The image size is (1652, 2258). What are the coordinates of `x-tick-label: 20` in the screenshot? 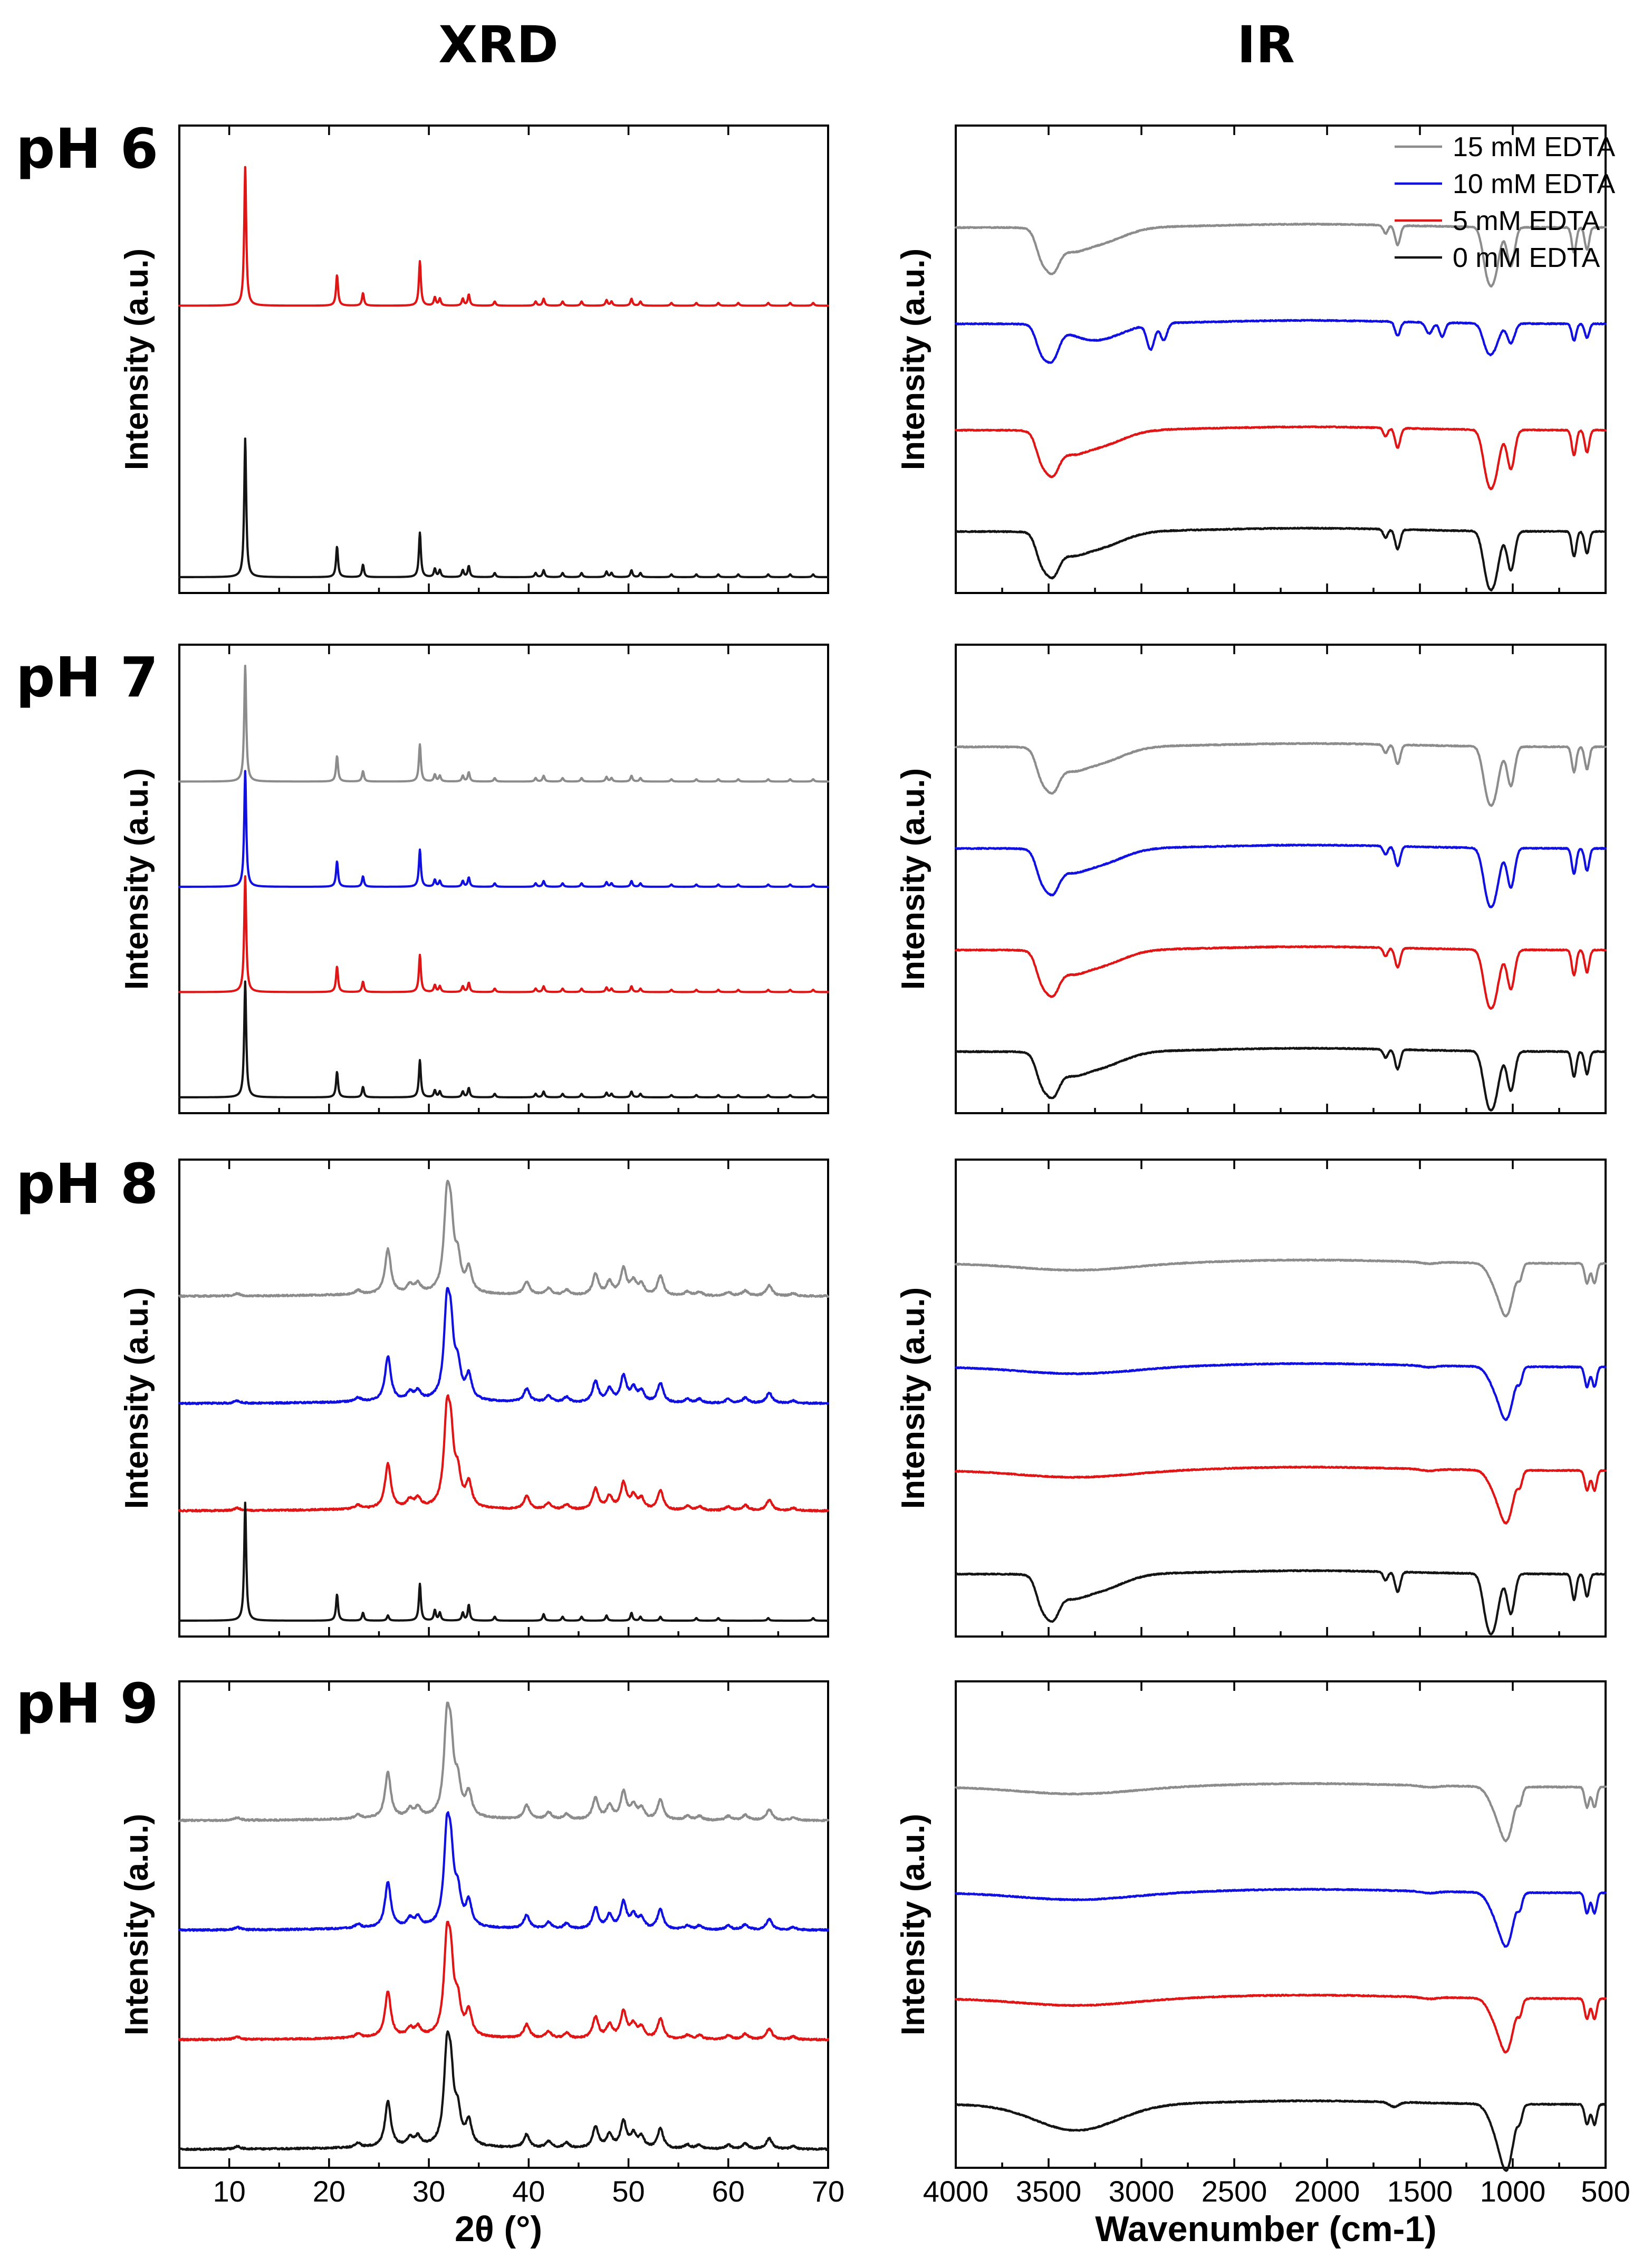 It's located at (329, 2191).